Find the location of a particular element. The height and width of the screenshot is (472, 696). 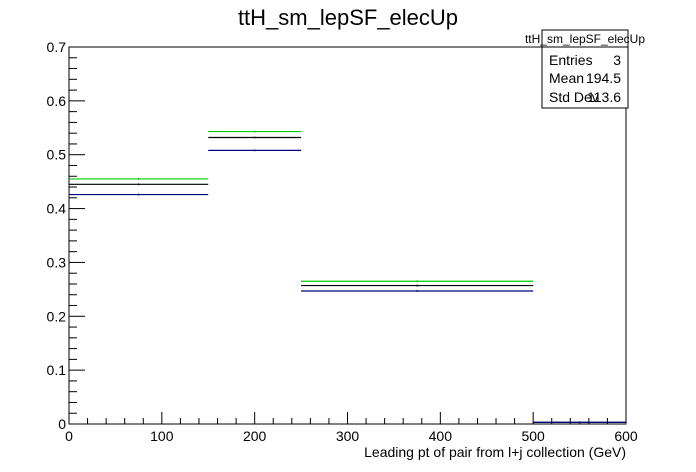

y-tick-label: 0.2 is located at coordinates (57, 316).